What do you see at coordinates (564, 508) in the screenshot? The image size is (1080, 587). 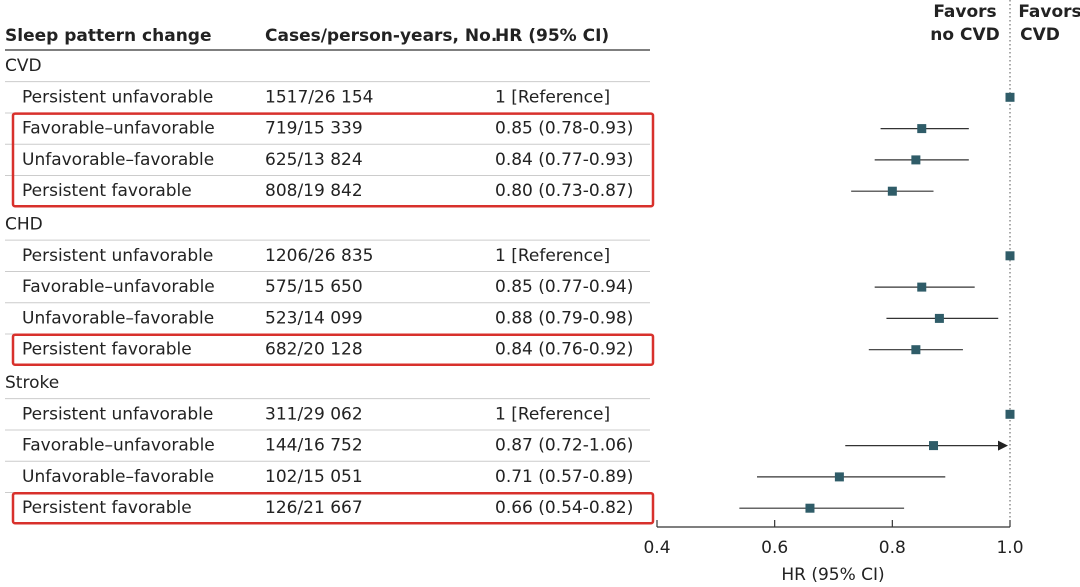 I see `hr-label: 0.66 (0.54-0.82)` at bounding box center [564, 508].